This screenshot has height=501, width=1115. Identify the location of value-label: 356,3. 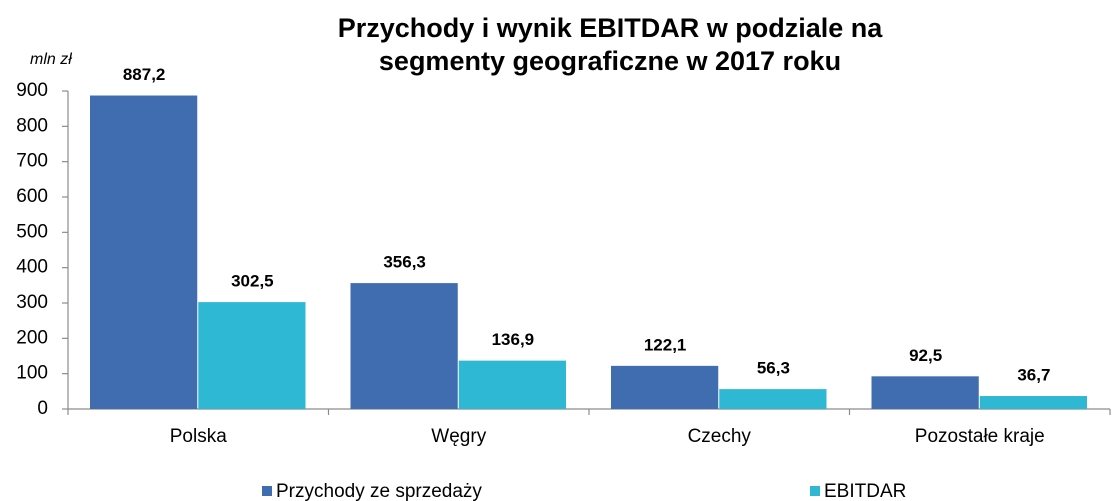
(404, 262).